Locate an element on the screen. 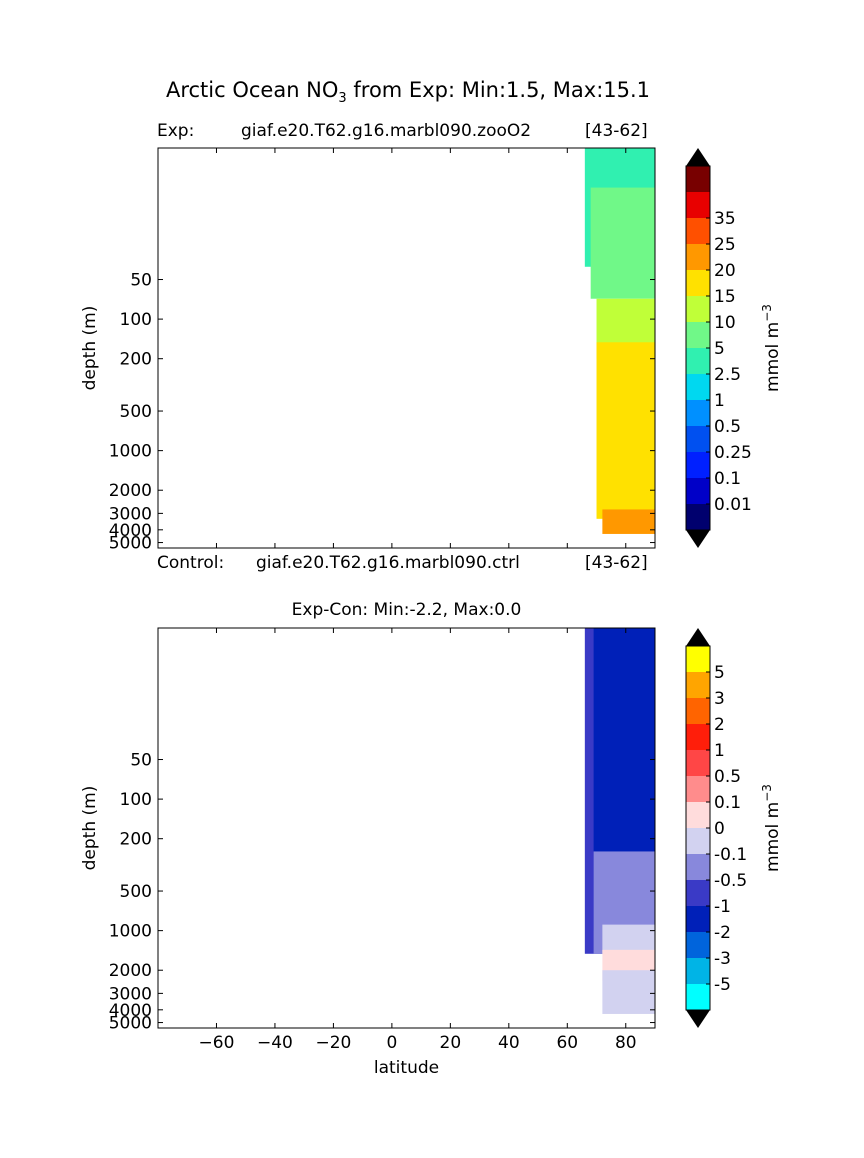 This screenshot has width=864, height=1158. colorbar-tick-label: 3 is located at coordinates (719, 699).